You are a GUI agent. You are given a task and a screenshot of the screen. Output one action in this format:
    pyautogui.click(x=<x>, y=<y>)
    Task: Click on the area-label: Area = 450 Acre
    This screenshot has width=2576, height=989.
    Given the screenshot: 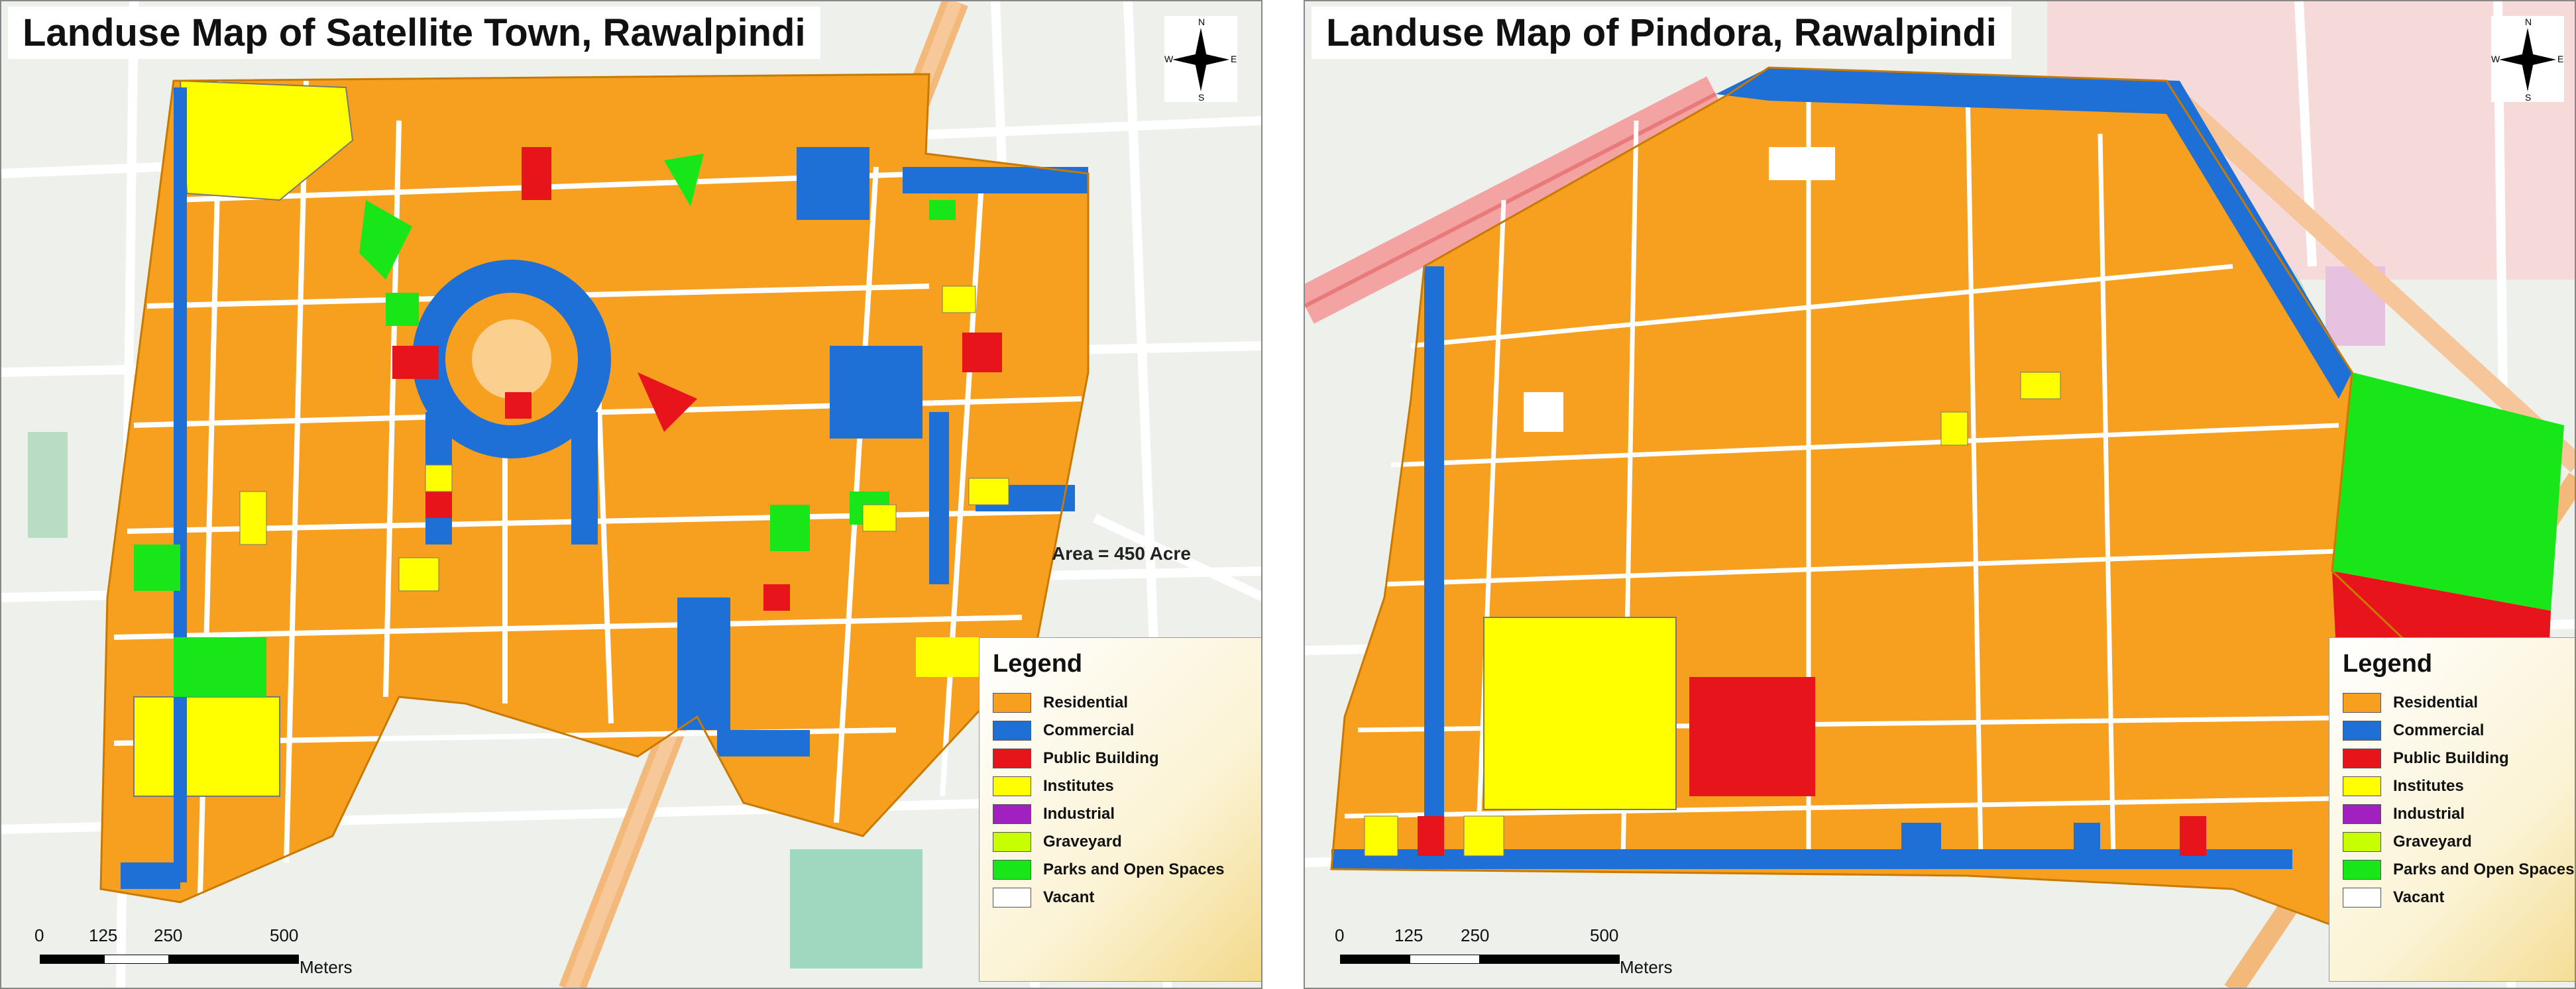 What is the action you would take?
    pyautogui.click(x=1121, y=553)
    